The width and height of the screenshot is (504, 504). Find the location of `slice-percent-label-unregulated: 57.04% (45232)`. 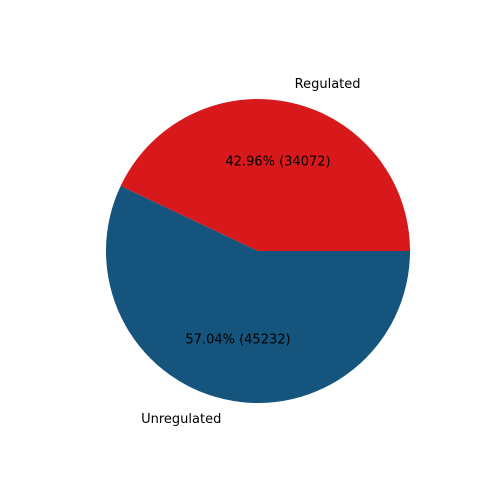

slice-percent-label-unregulated: 57.04% (45232) is located at coordinates (237, 339).